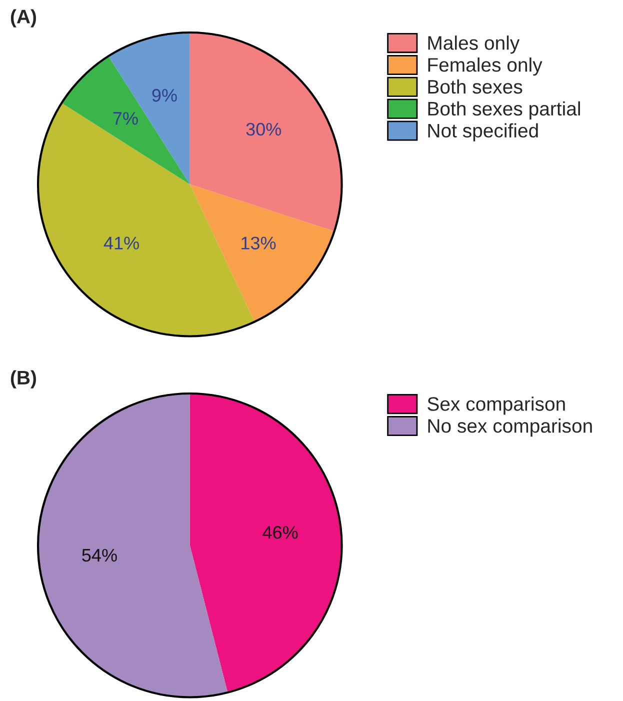 The image size is (623, 701). Describe the element at coordinates (504, 110) in the screenshot. I see `legend-label: Both sexes partial` at that location.